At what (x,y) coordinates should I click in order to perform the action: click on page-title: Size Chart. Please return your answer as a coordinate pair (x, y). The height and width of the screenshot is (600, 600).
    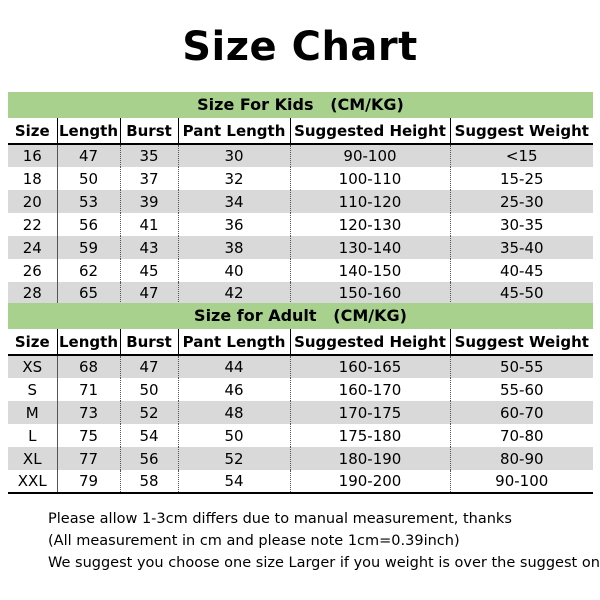
    Looking at the image, I should click on (300, 47).